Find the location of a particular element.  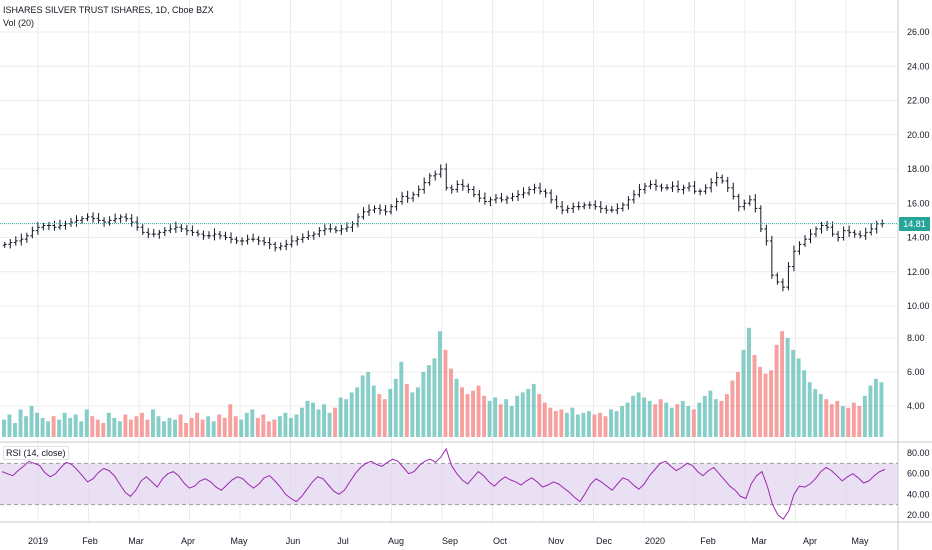

time-tick-label: Feb is located at coordinates (708, 541).